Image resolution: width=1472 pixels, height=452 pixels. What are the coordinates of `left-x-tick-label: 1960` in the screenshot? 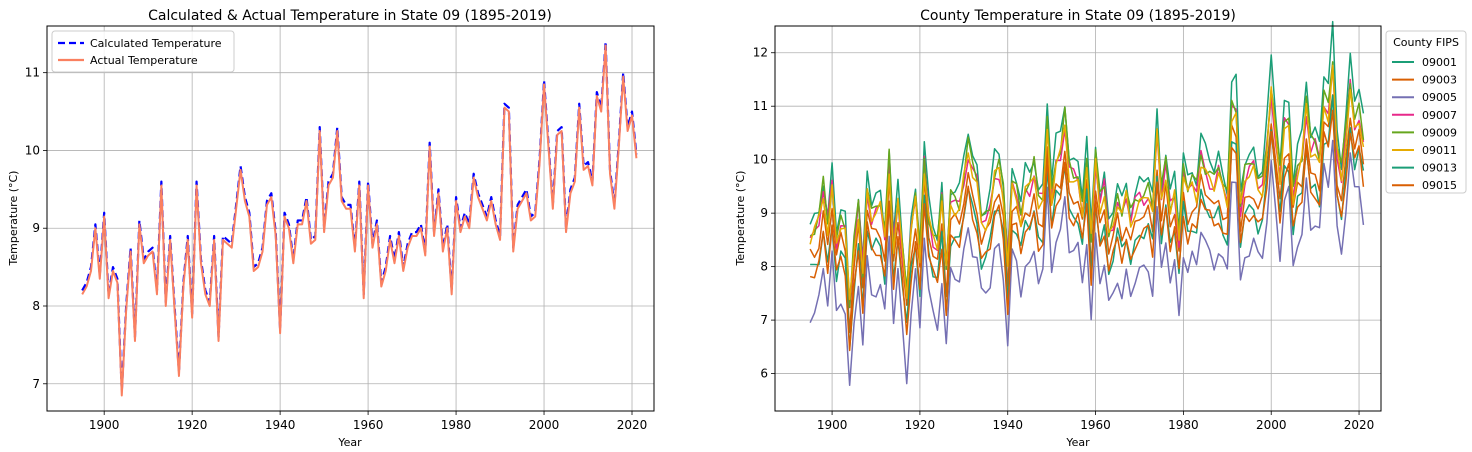 It's located at (368, 425).